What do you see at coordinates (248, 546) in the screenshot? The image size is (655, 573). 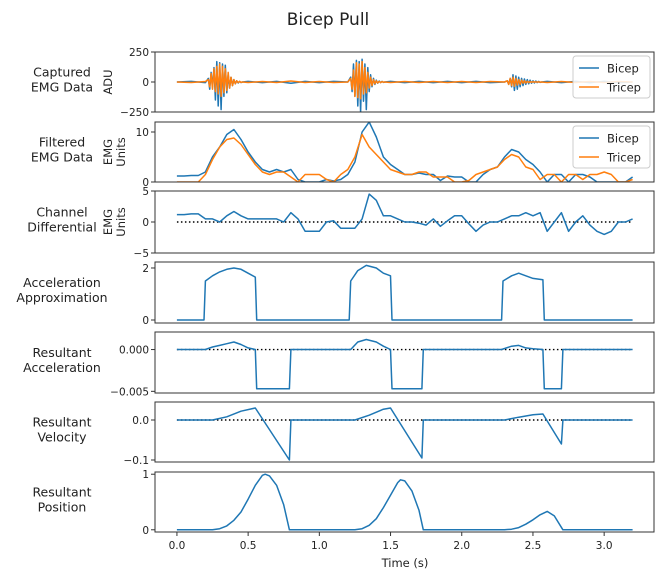 I see `x-tick-label: 0.5` at bounding box center [248, 546].